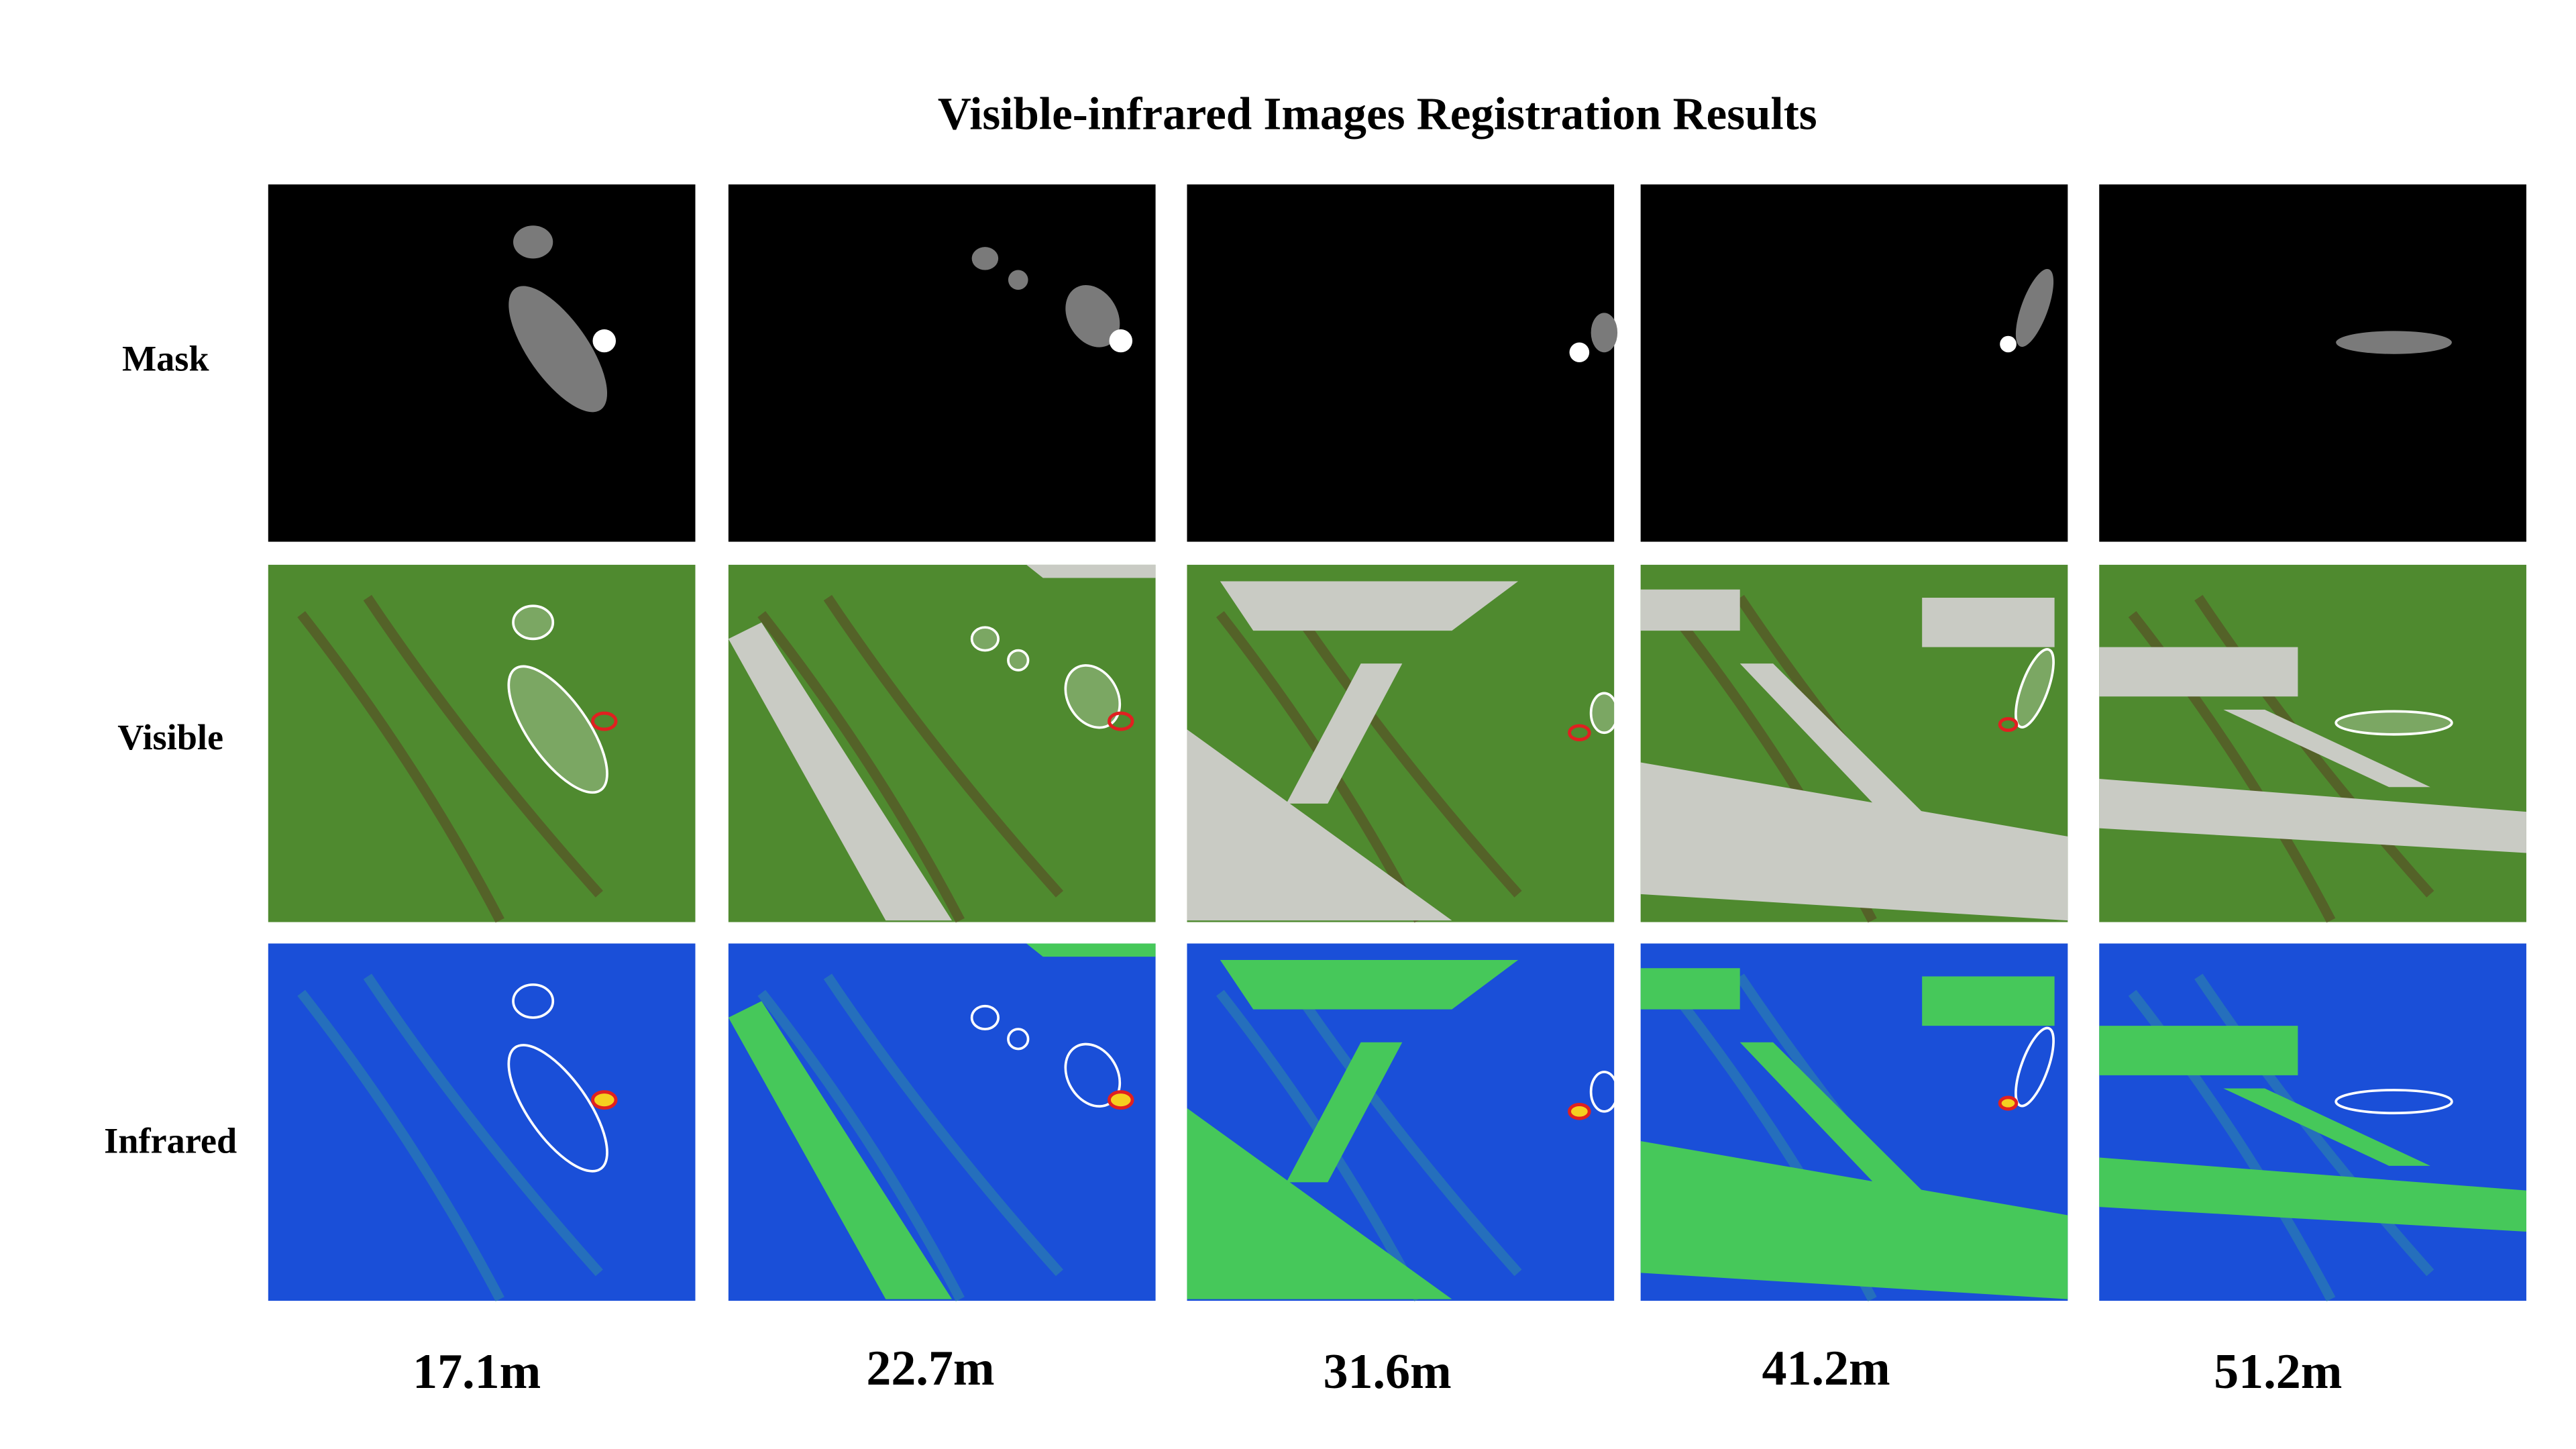 The height and width of the screenshot is (1449, 2576). I want to click on row-label: Visible, so click(170, 737).